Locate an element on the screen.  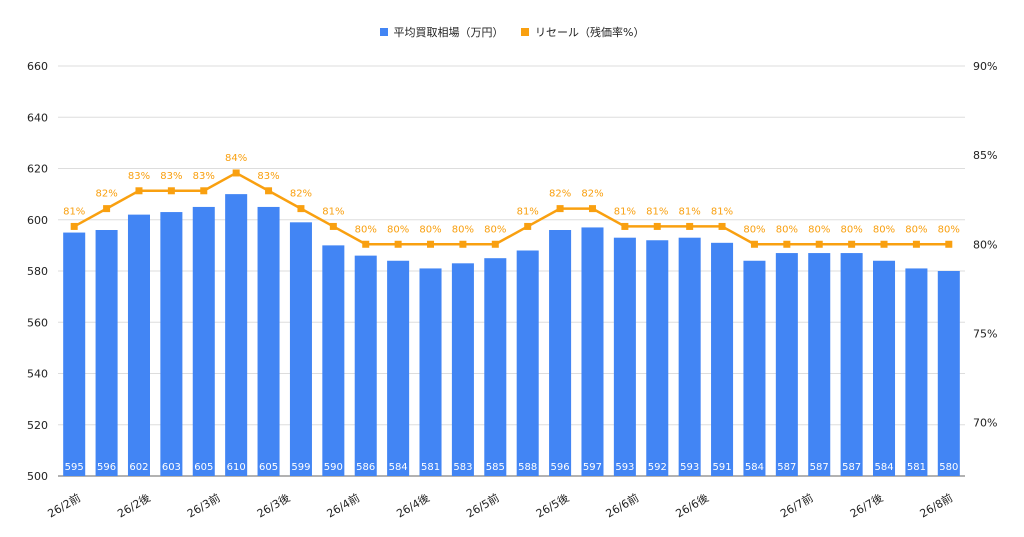
x-tick-label: 26/7後 is located at coordinates (866, 505).